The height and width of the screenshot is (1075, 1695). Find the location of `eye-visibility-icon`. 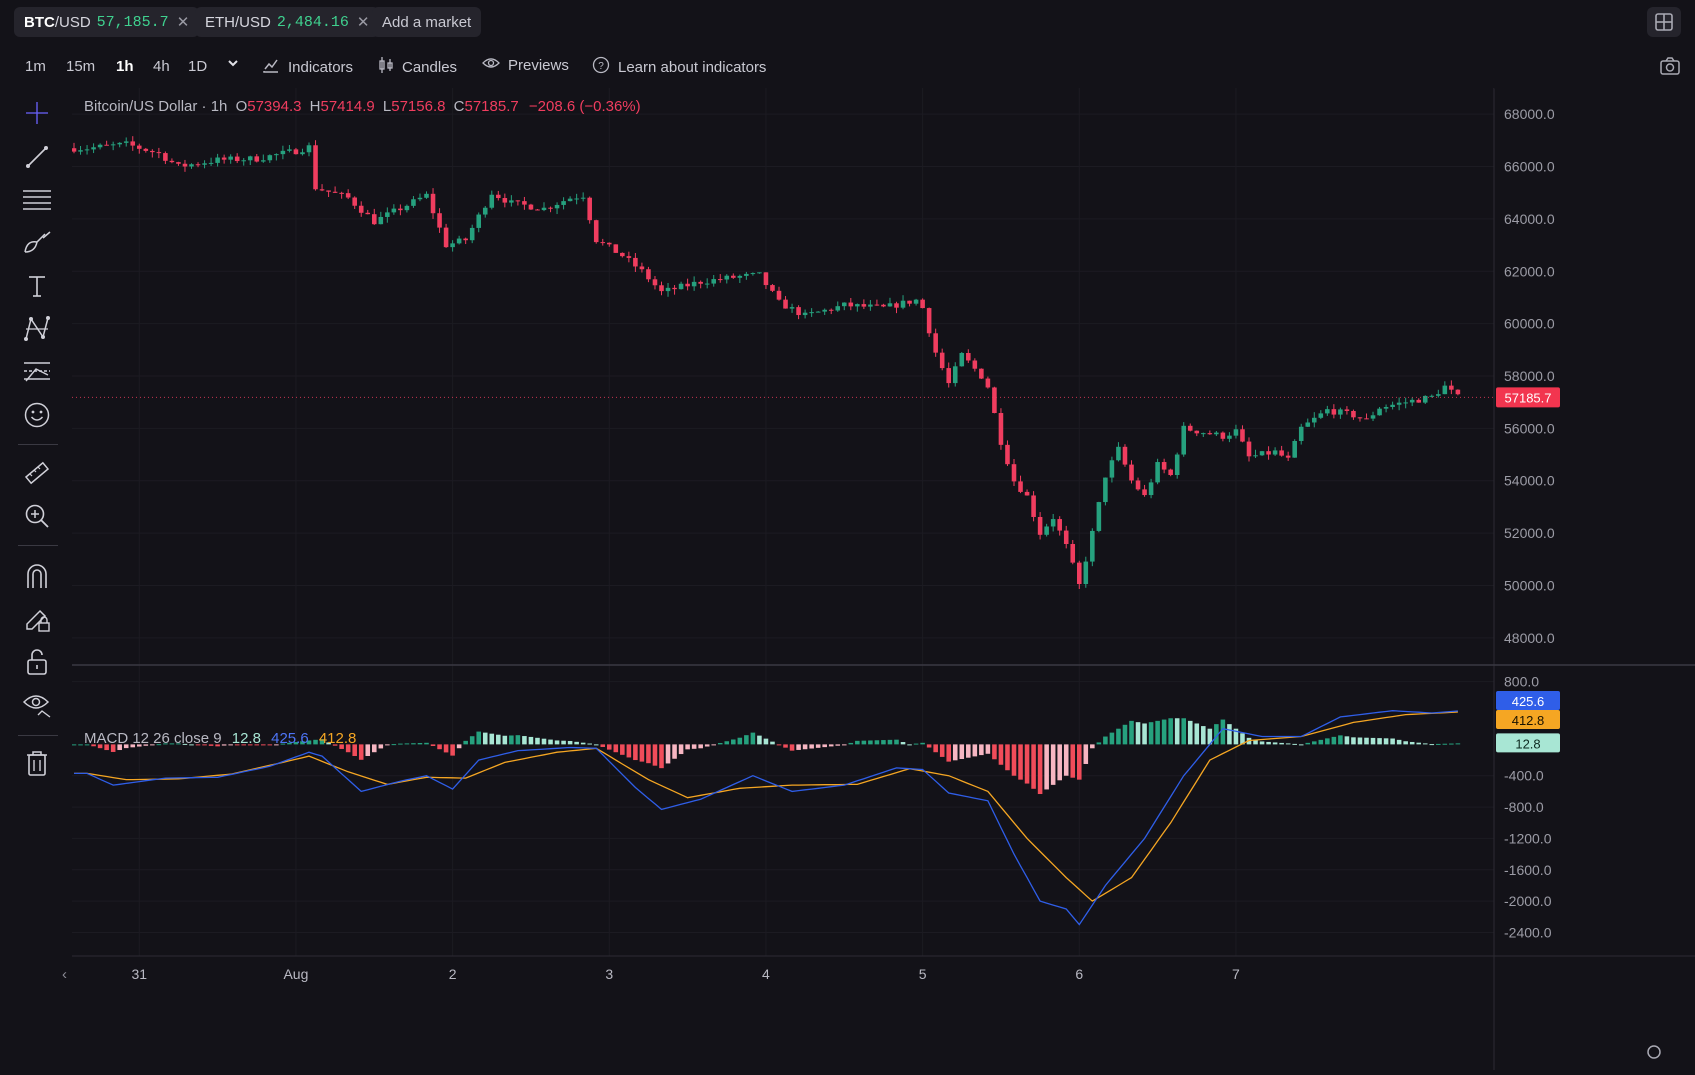

eye-visibility-icon is located at coordinates (37, 705).